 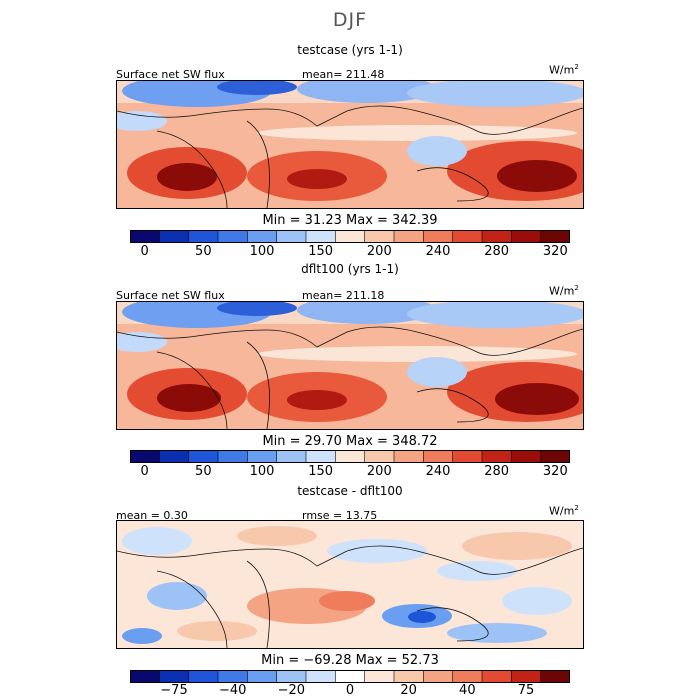 What do you see at coordinates (152, 515) in the screenshot?
I see `panel-3-mean-label: mean = 0.30` at bounding box center [152, 515].